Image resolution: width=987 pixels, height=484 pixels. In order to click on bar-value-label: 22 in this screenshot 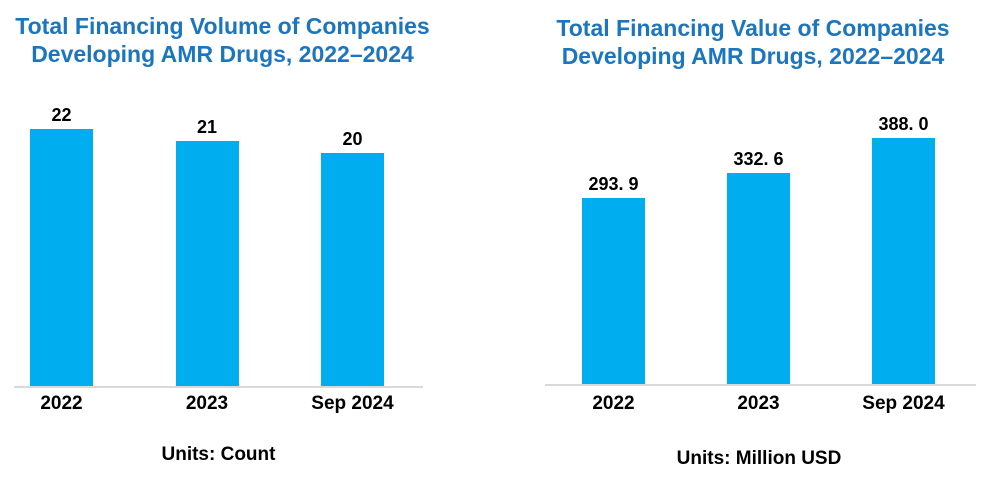, I will do `click(61, 115)`.